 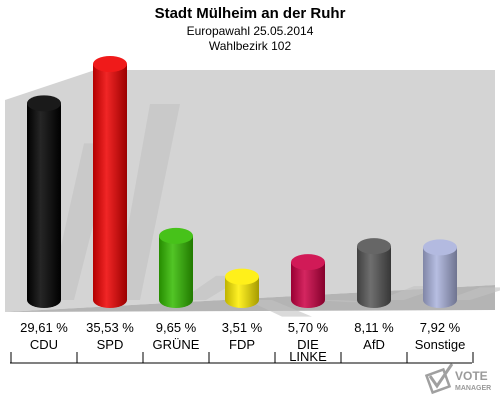 I want to click on category-label: Sonstige, so click(x=440, y=344).